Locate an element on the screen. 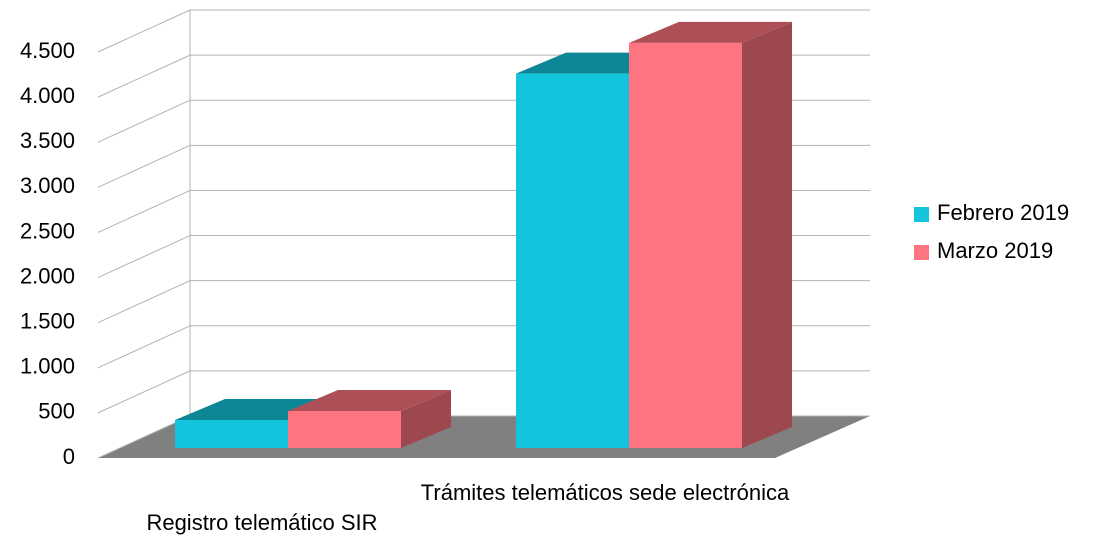 This screenshot has width=1110, height=544. y-tick-label: 0 is located at coordinates (69, 456).